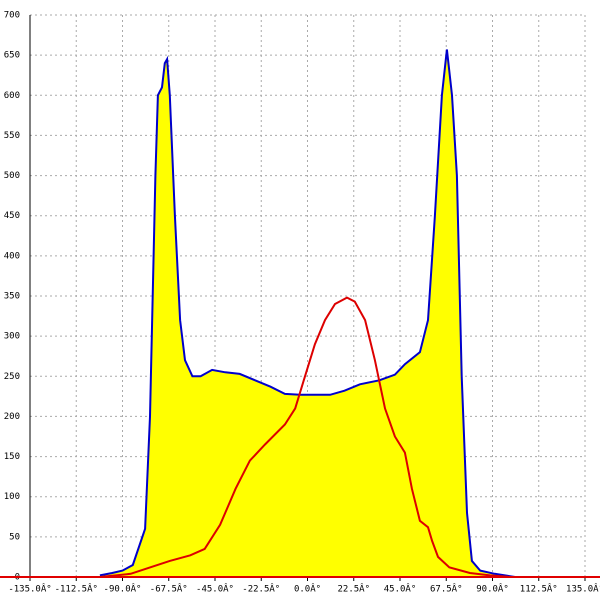 Image resolution: width=600 pixels, height=600 pixels. I want to click on y-tick-label: 400, so click(12, 256).